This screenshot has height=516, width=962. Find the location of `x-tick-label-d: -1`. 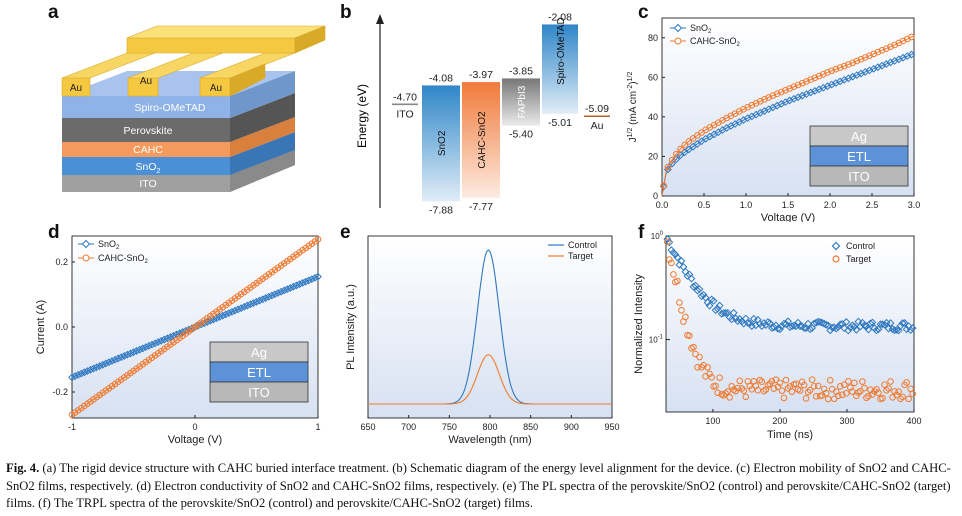

x-tick-label-d: -1 is located at coordinates (72, 427).